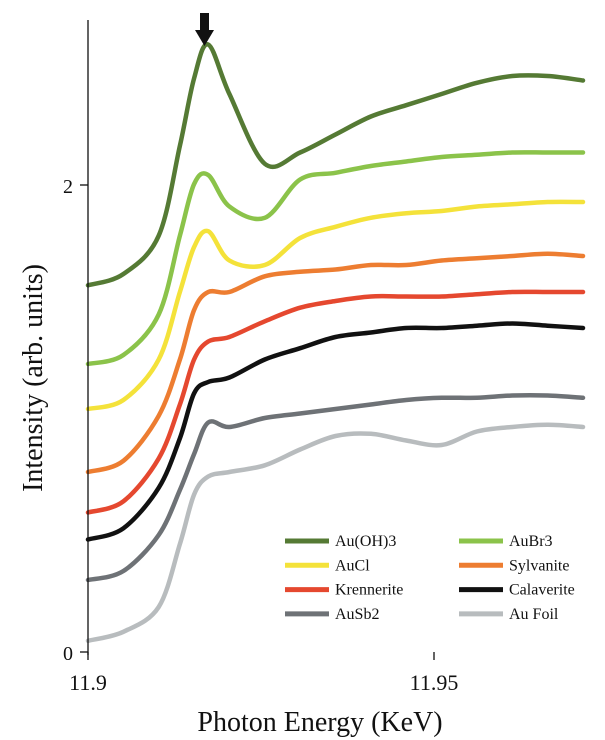  Describe the element at coordinates (539, 565) in the screenshot. I see `legend-label: Sylvanite` at that location.